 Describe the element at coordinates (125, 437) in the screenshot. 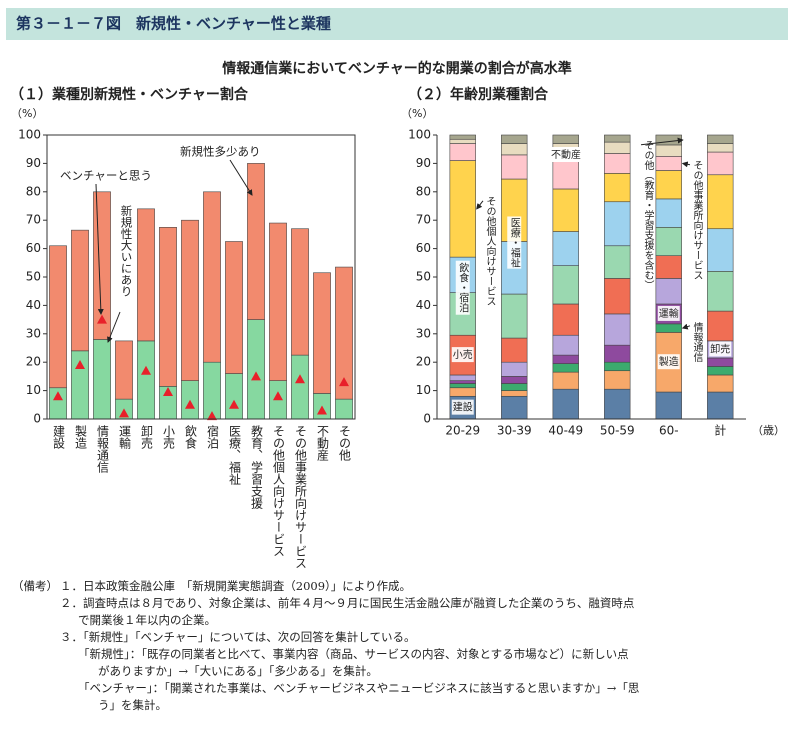

I see `x-tick-label: 運輸` at that location.